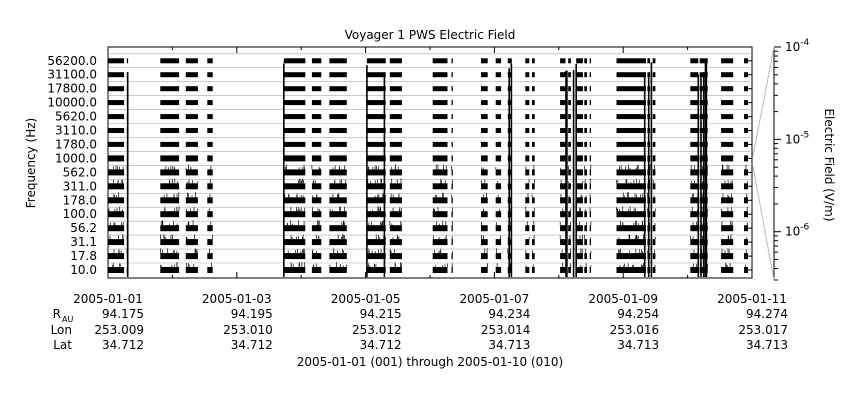 This screenshot has width=860, height=400. Describe the element at coordinates (80, 214) in the screenshot. I see `y-tick-label: 100.0` at that location.